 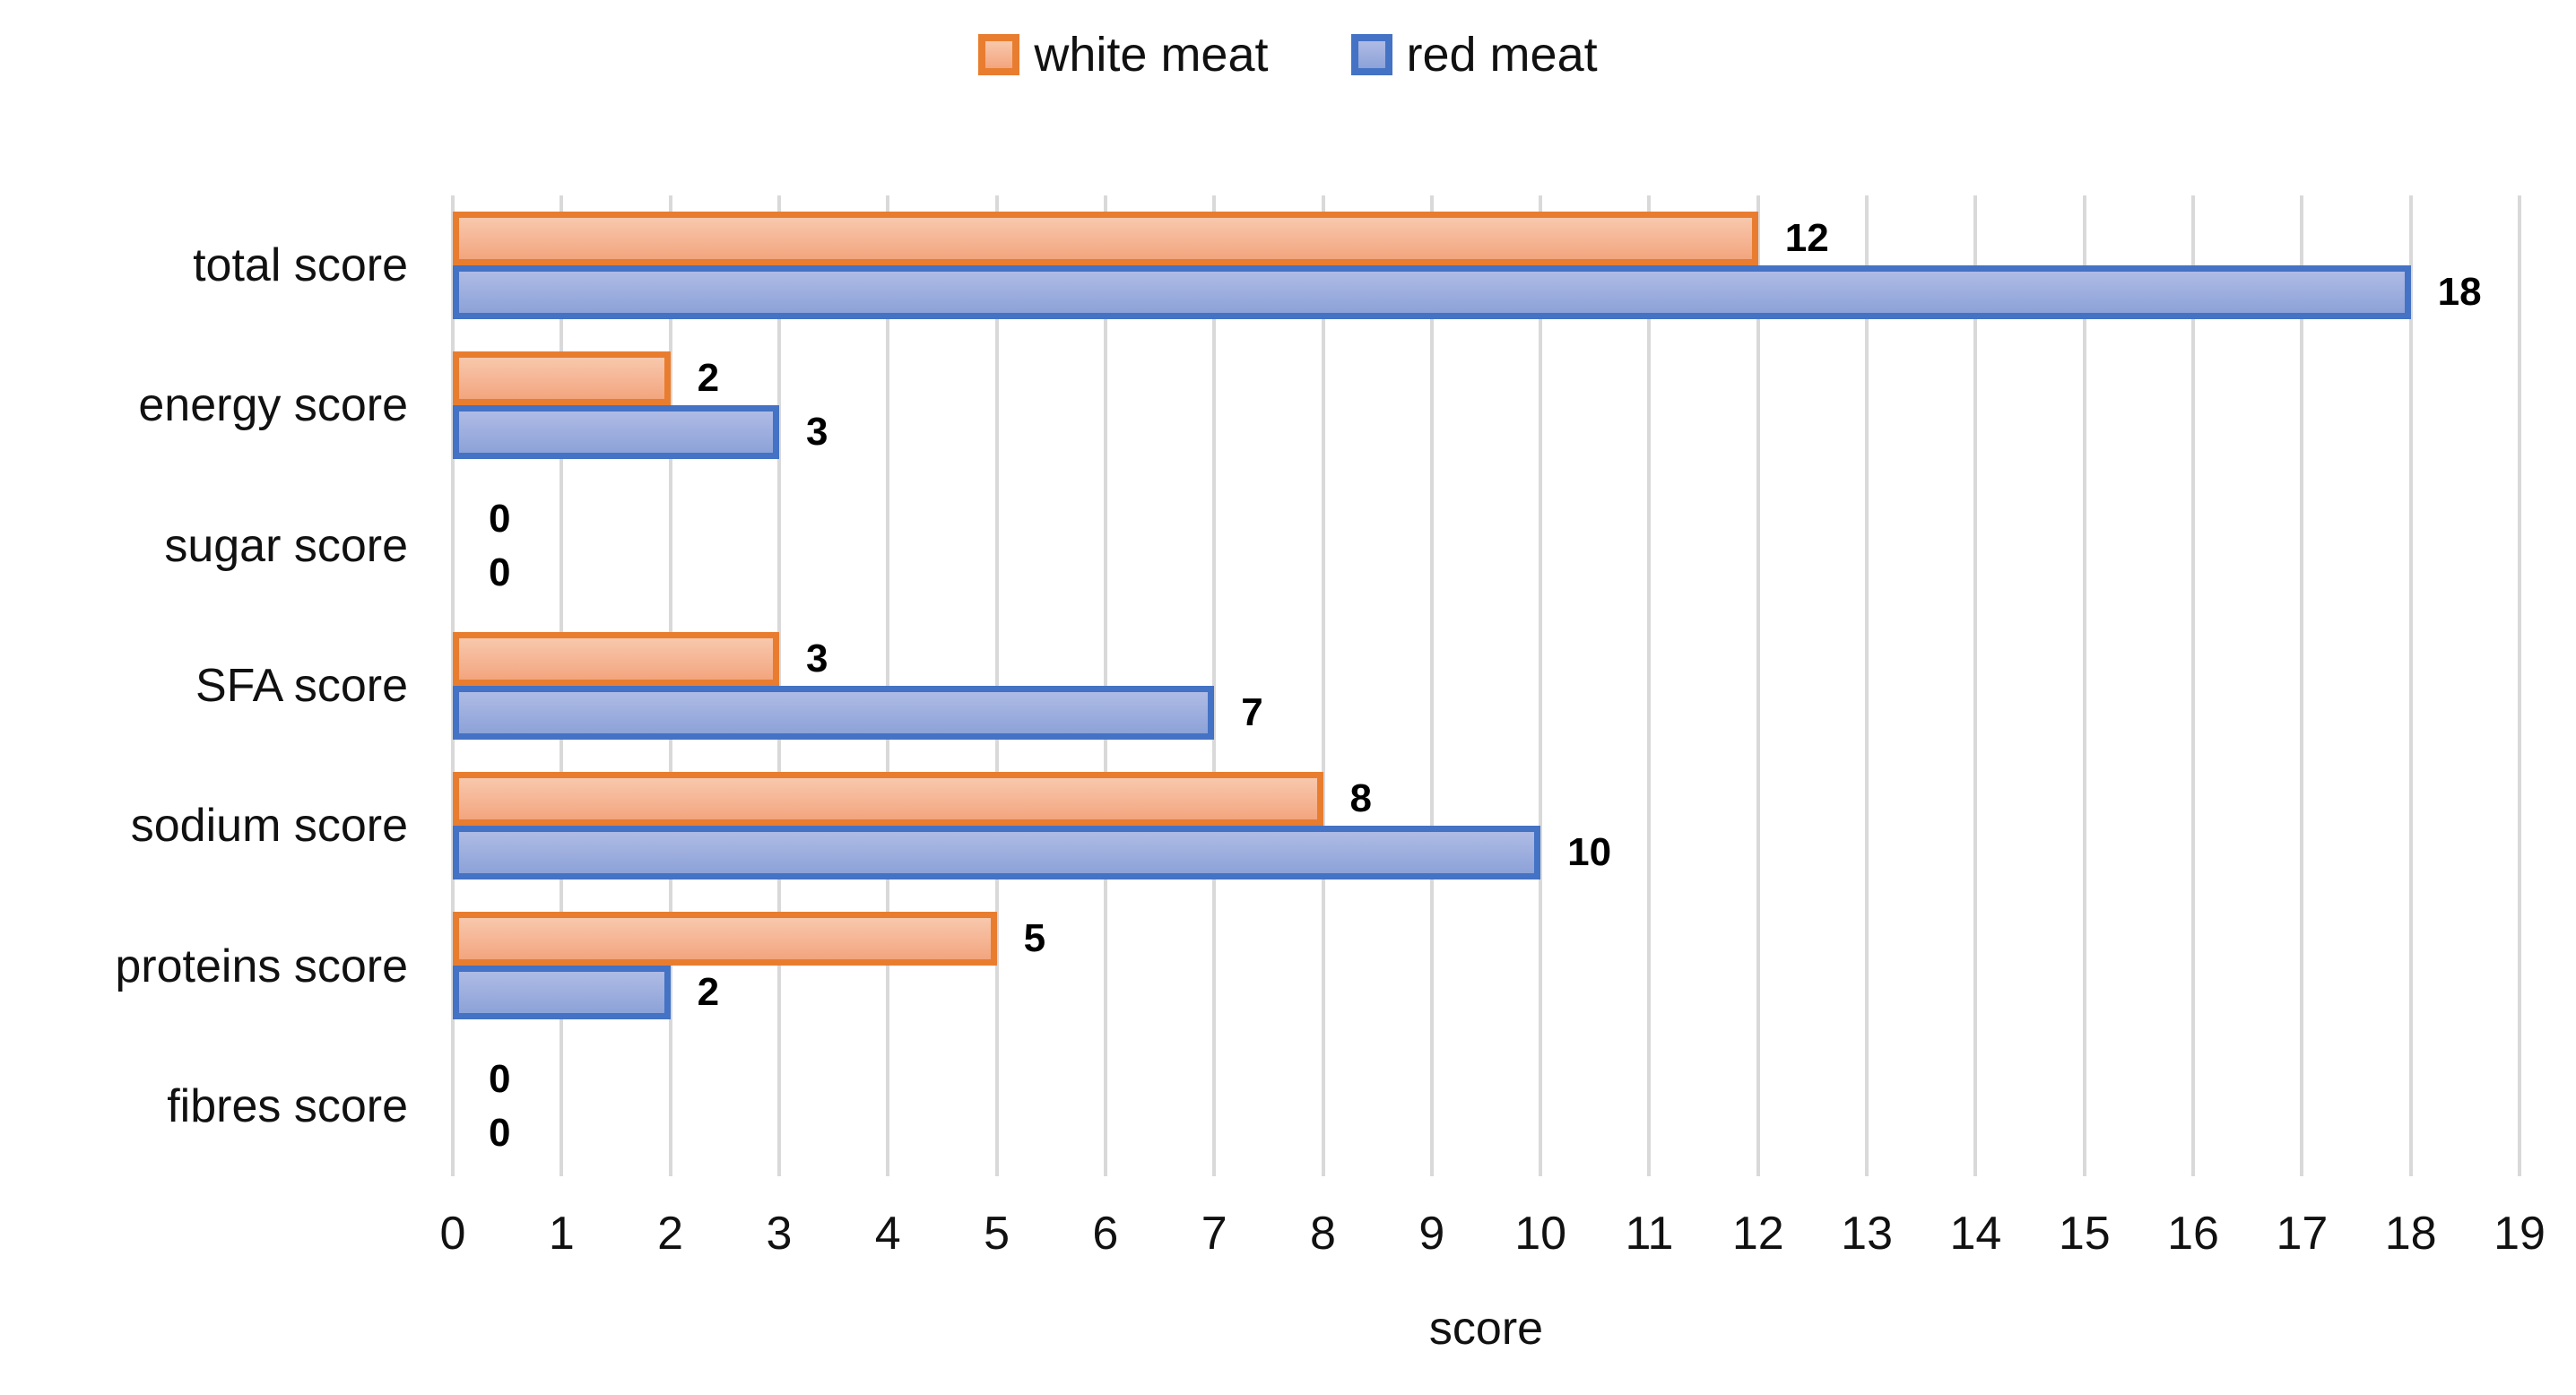 What do you see at coordinates (2520, 1234) in the screenshot?
I see `x-tick-label: 19` at bounding box center [2520, 1234].